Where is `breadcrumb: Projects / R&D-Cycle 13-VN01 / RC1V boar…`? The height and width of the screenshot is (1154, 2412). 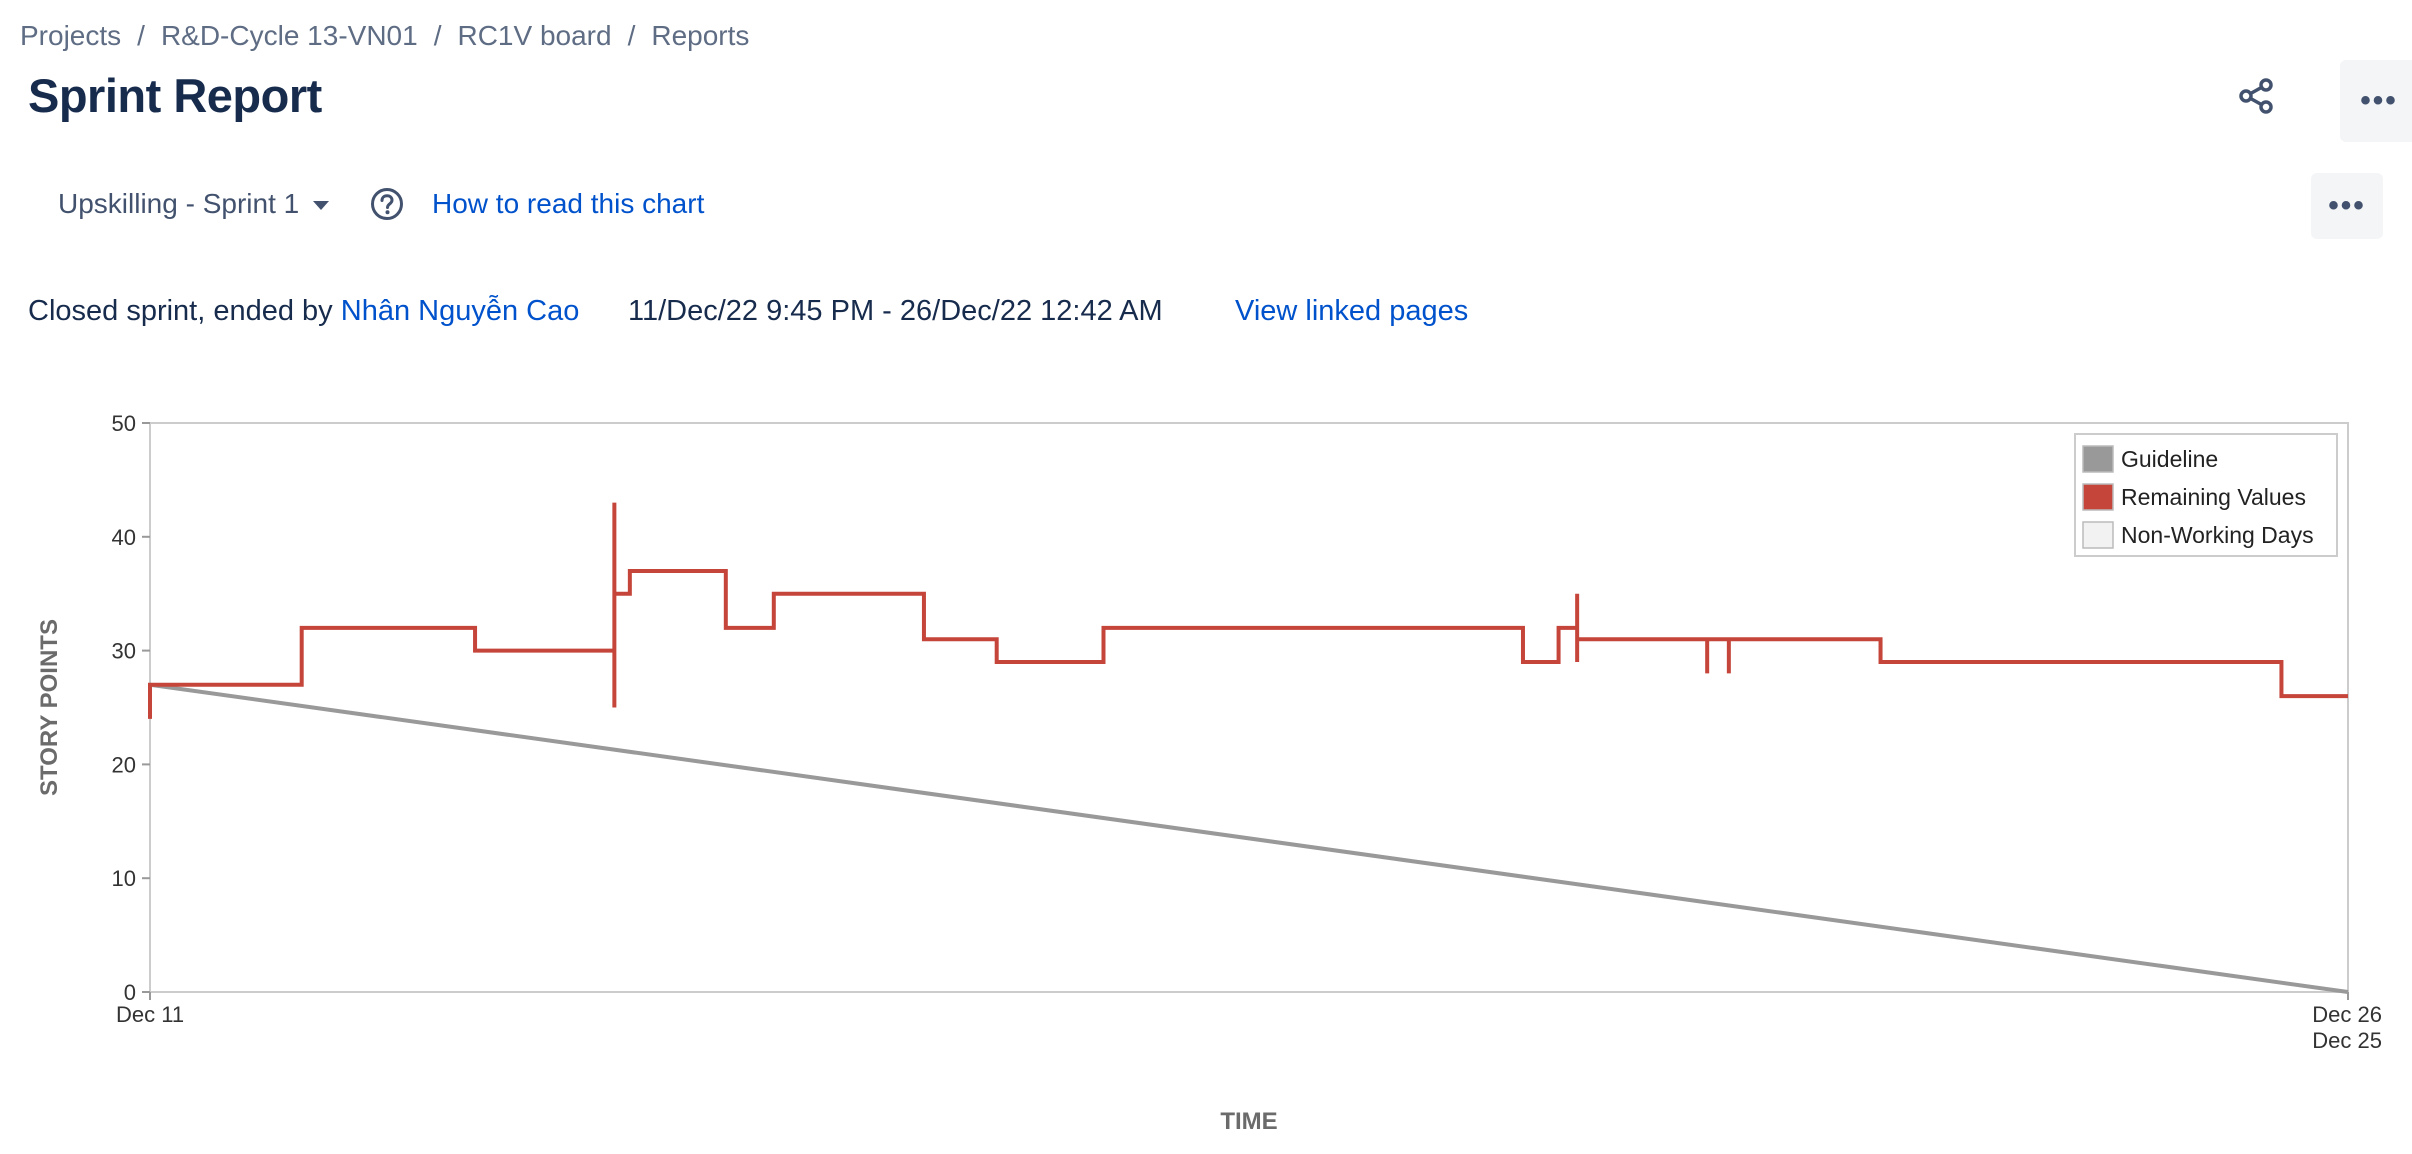
breadcrumb: Projects / R&D-Cycle 13-VN01 / RC1V boar… is located at coordinates (384, 36).